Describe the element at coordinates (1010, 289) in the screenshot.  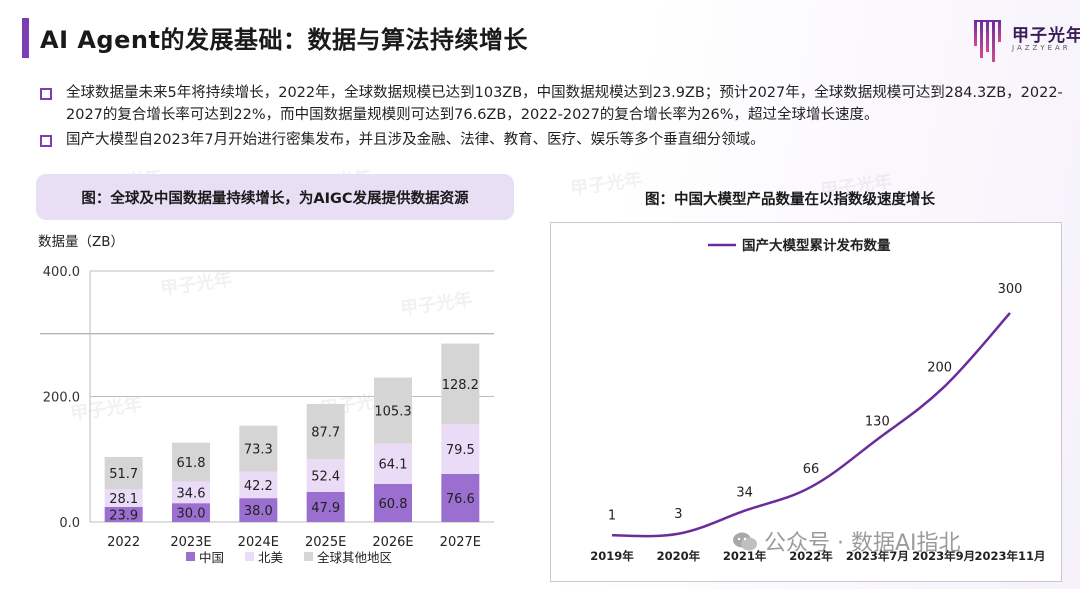
I see `point-value-label: 300` at that location.